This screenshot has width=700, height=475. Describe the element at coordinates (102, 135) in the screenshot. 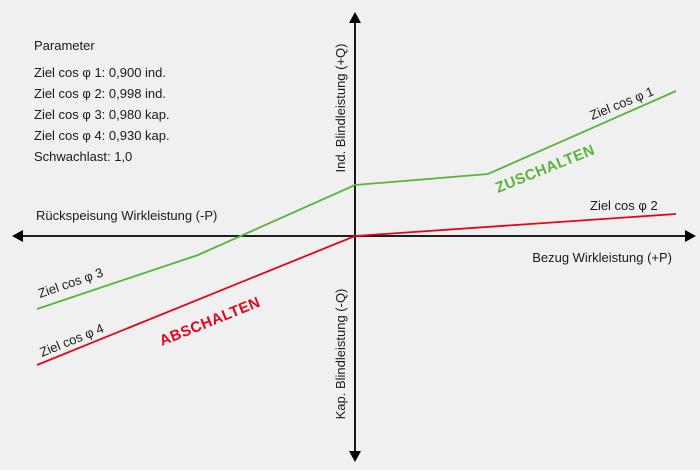

I see `parameter-line: Ziel cos φ 4: 0,930 kap.` at that location.